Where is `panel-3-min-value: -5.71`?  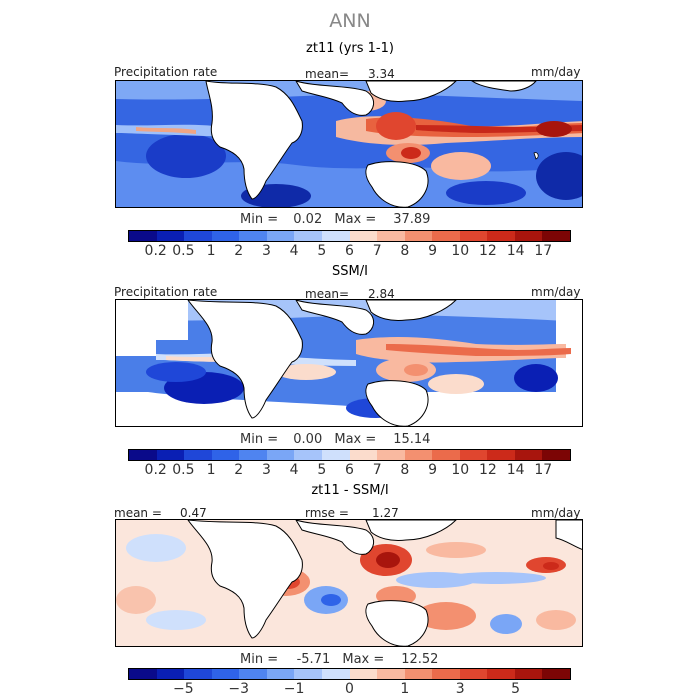 panel-3-min-value: -5.71 is located at coordinates (313, 659).